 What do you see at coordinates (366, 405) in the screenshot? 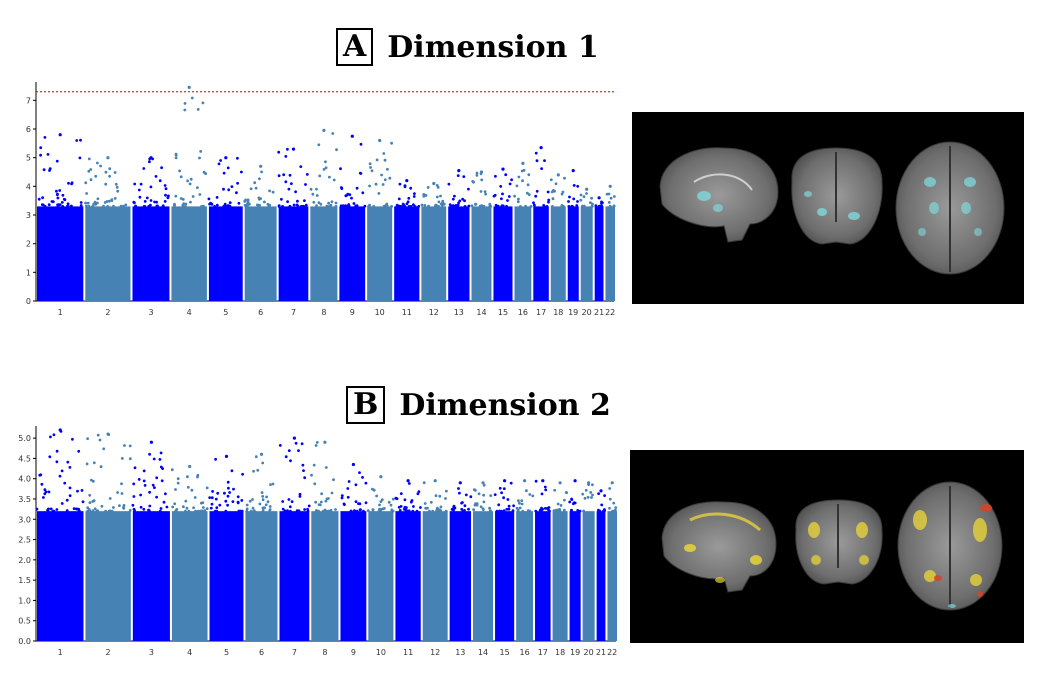
I see `panel-b-letter: B` at bounding box center [366, 405].